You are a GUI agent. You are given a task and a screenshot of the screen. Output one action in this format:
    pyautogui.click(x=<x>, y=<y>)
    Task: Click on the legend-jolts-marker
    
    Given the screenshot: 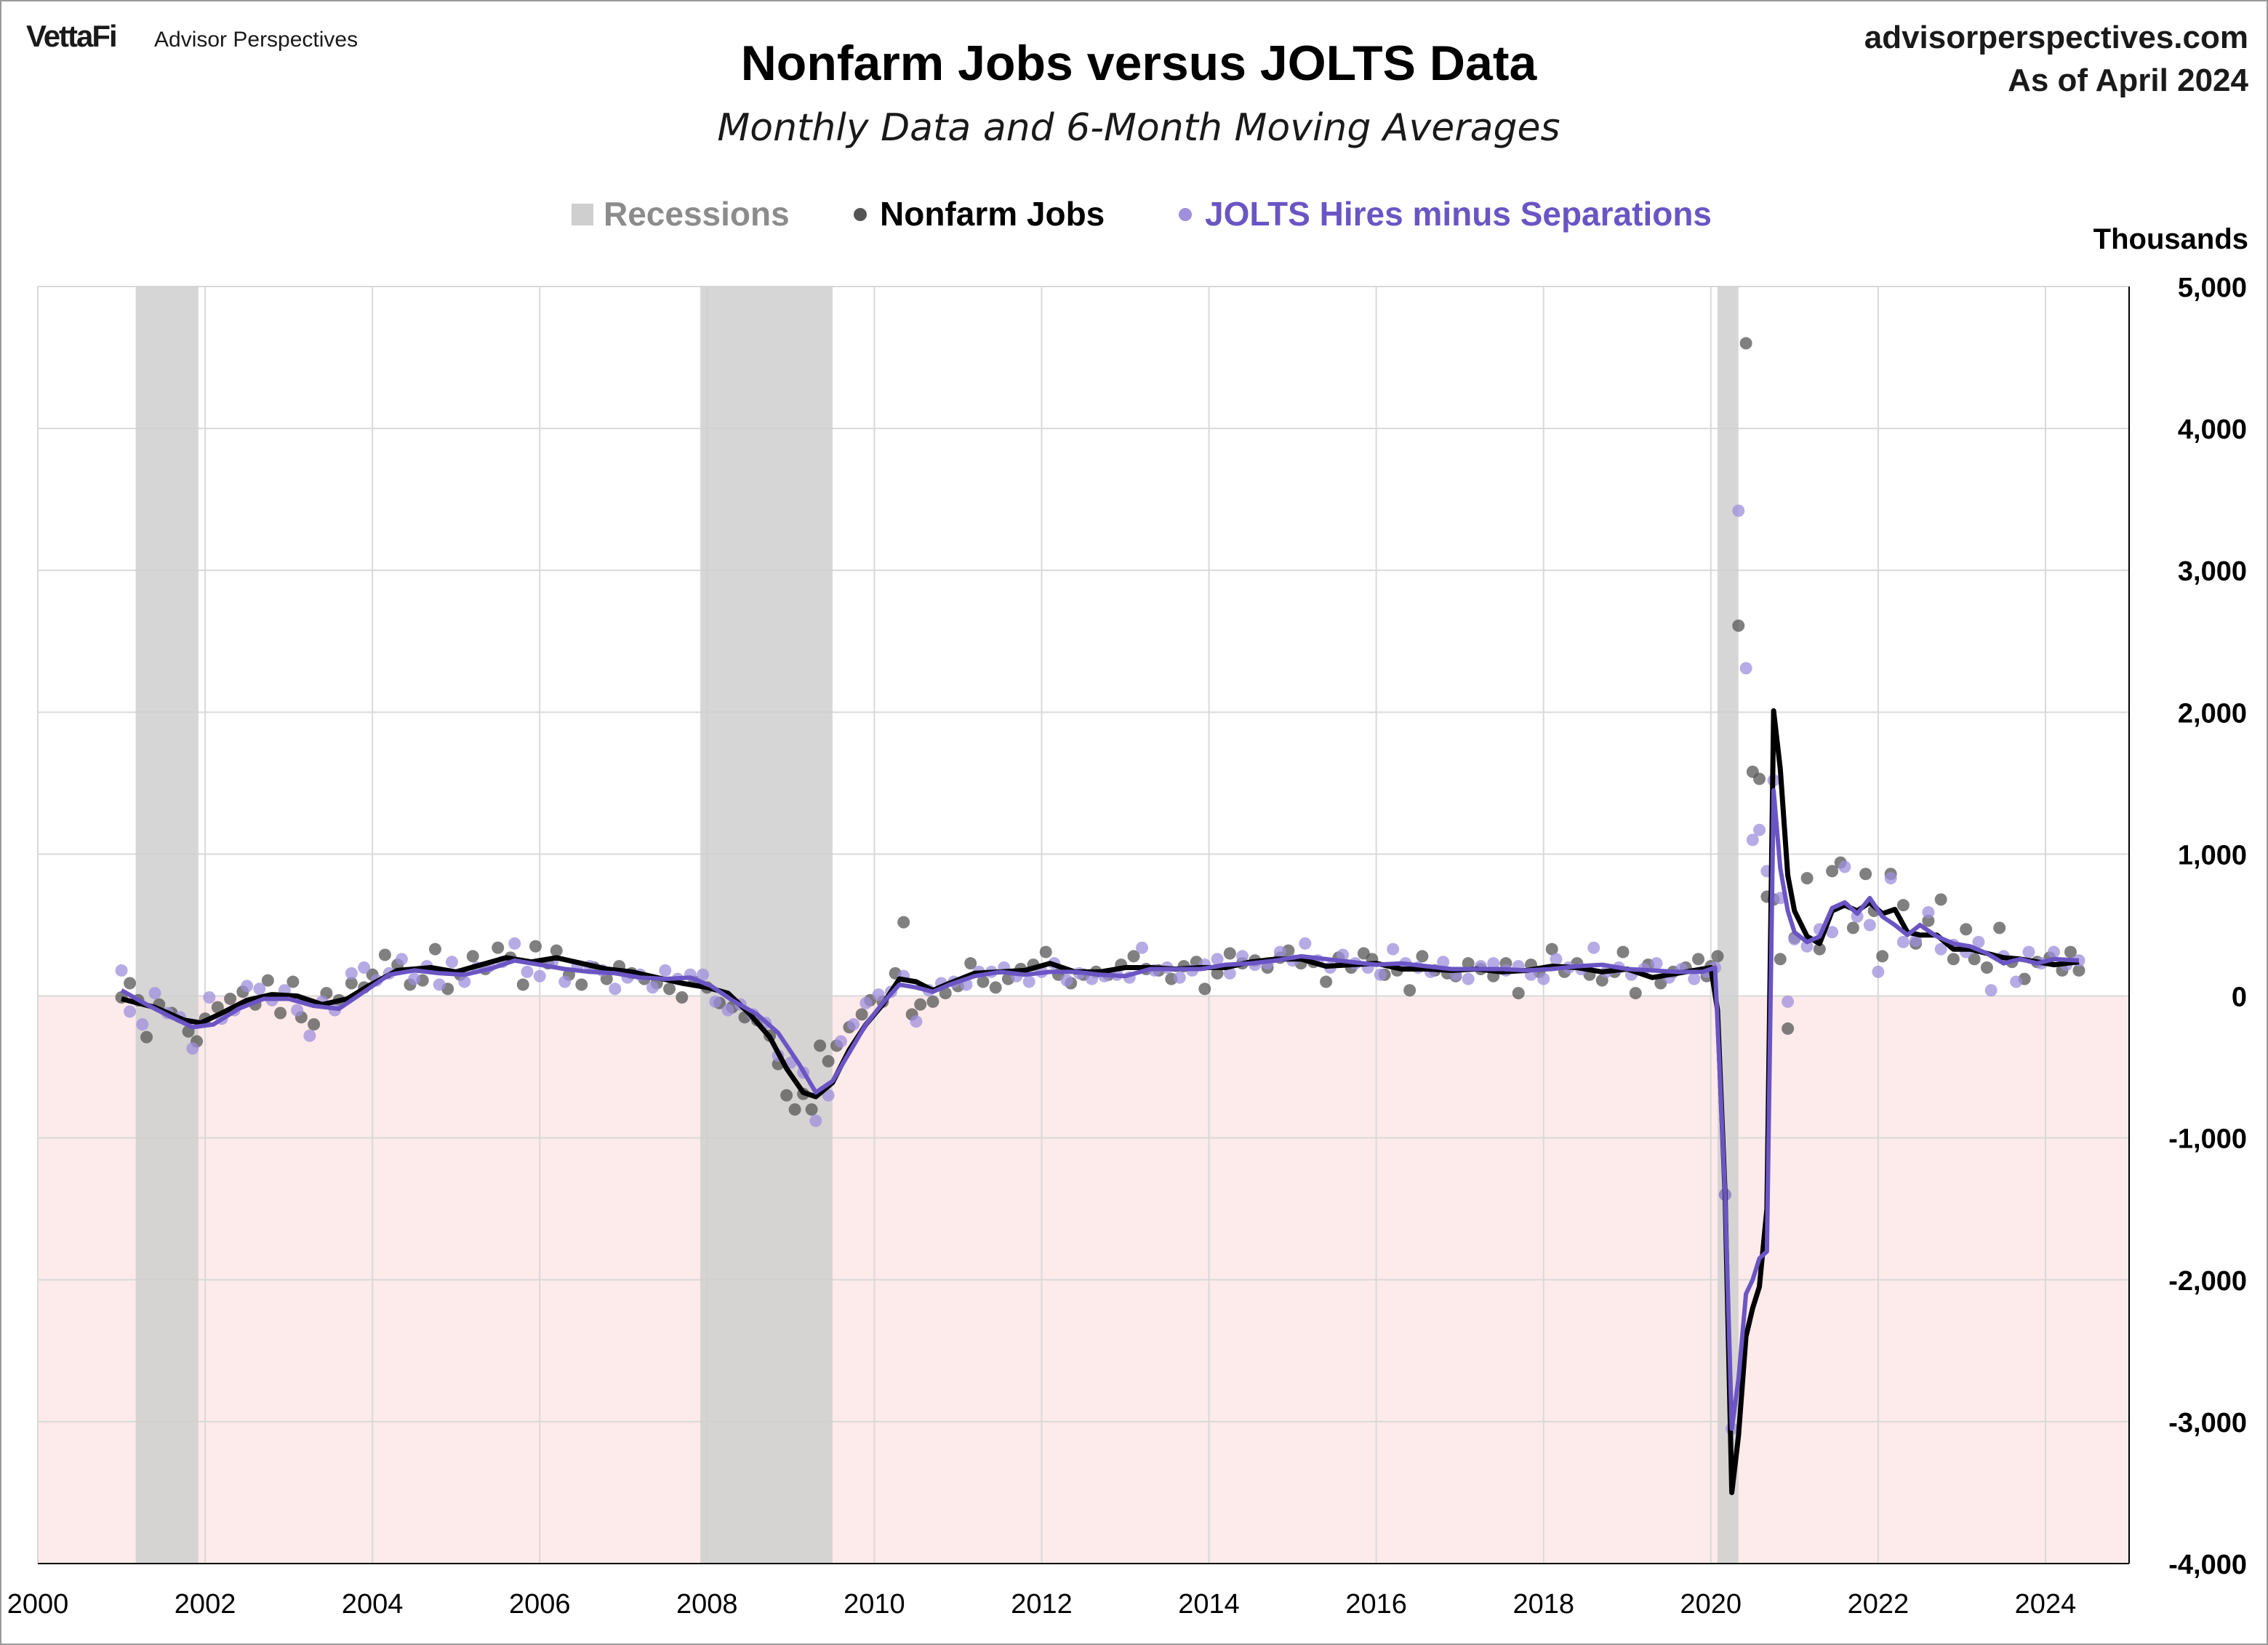 What is the action you would take?
    pyautogui.click(x=1185, y=214)
    